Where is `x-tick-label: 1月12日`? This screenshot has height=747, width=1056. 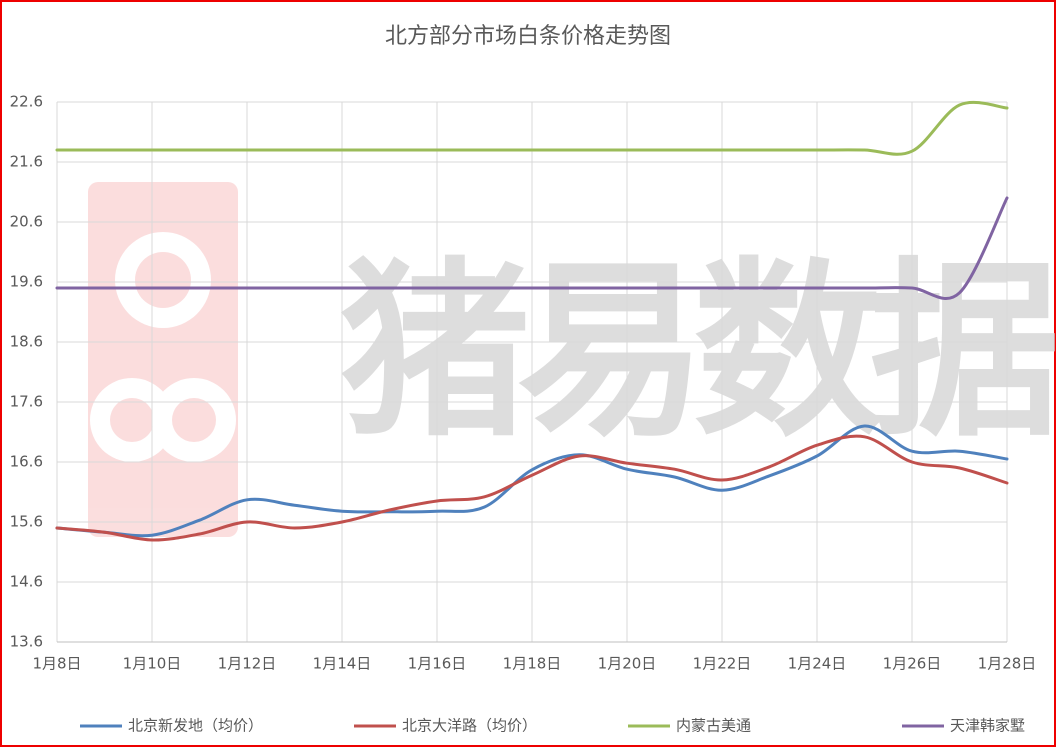 x-tick-label: 1月12日 is located at coordinates (247, 664).